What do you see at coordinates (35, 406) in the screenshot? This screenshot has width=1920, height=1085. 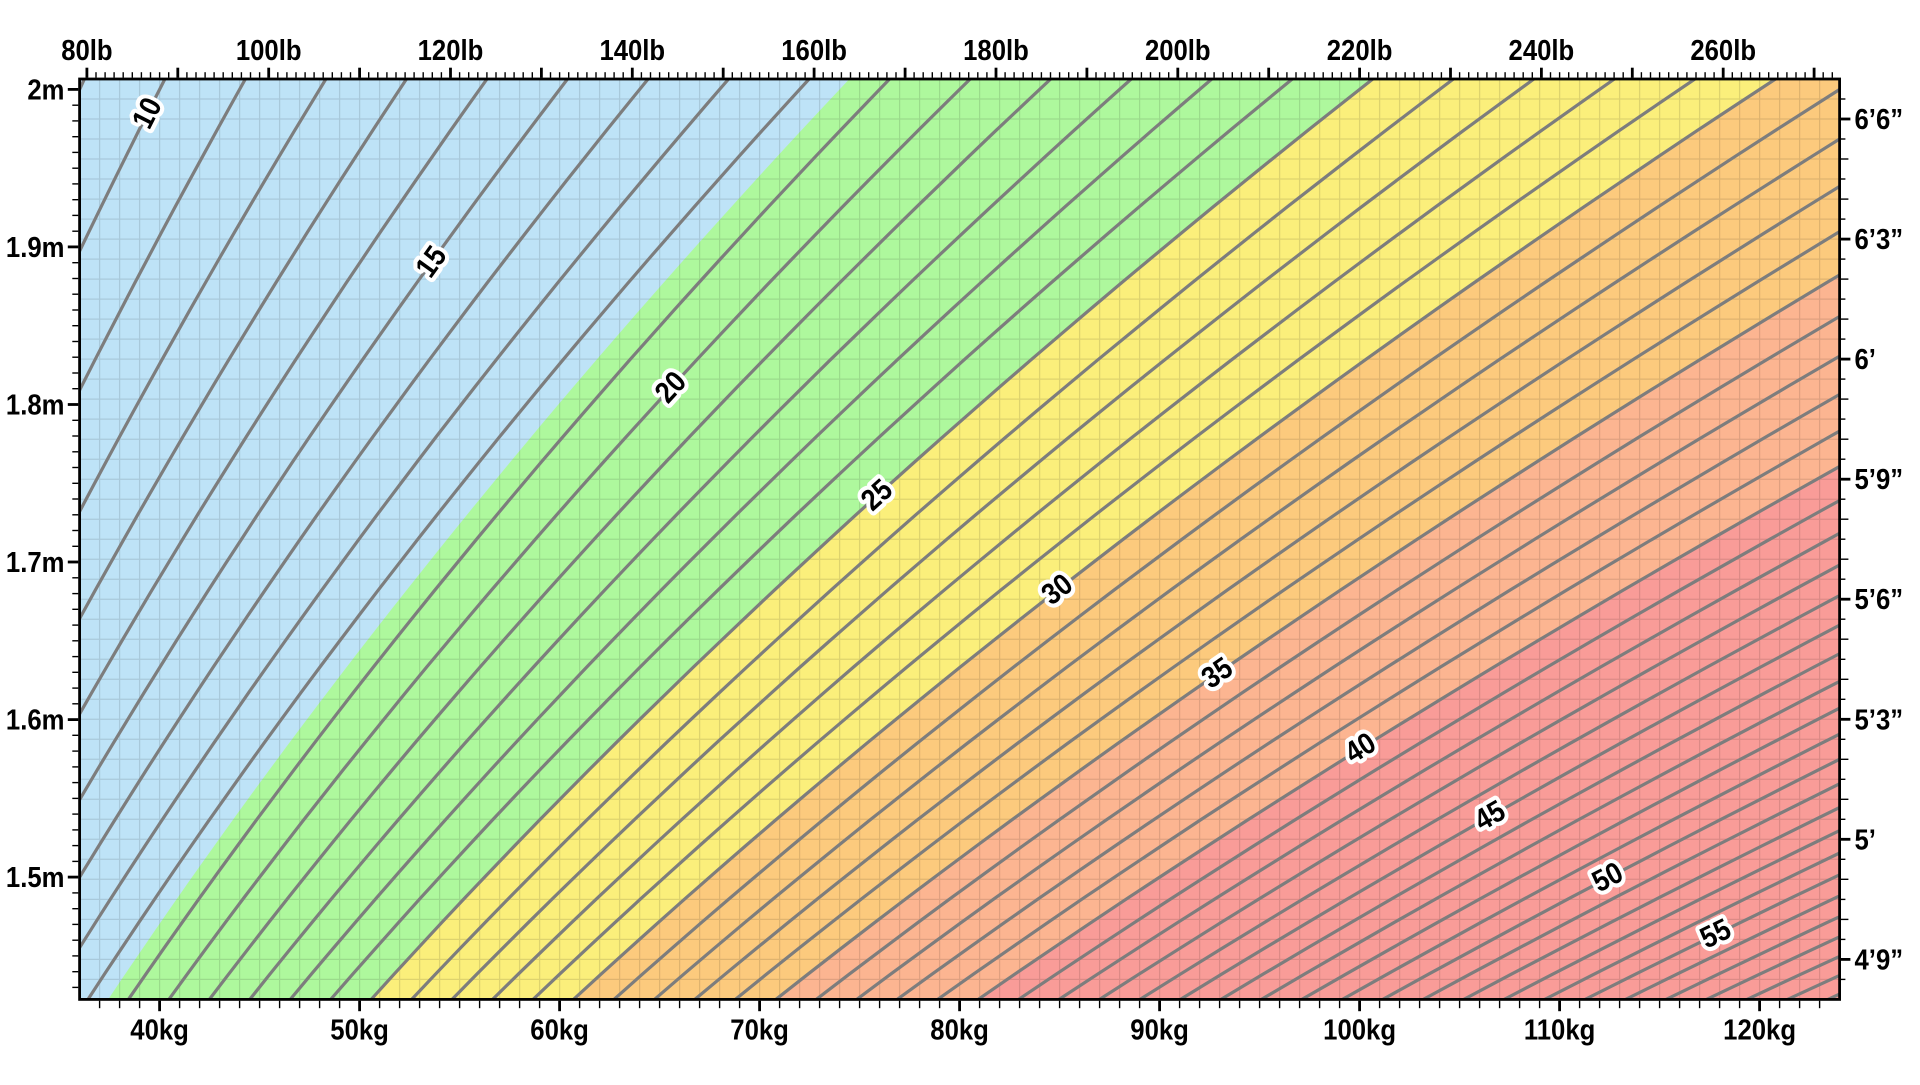 I see `svg-text: 1.8m` at bounding box center [35, 406].